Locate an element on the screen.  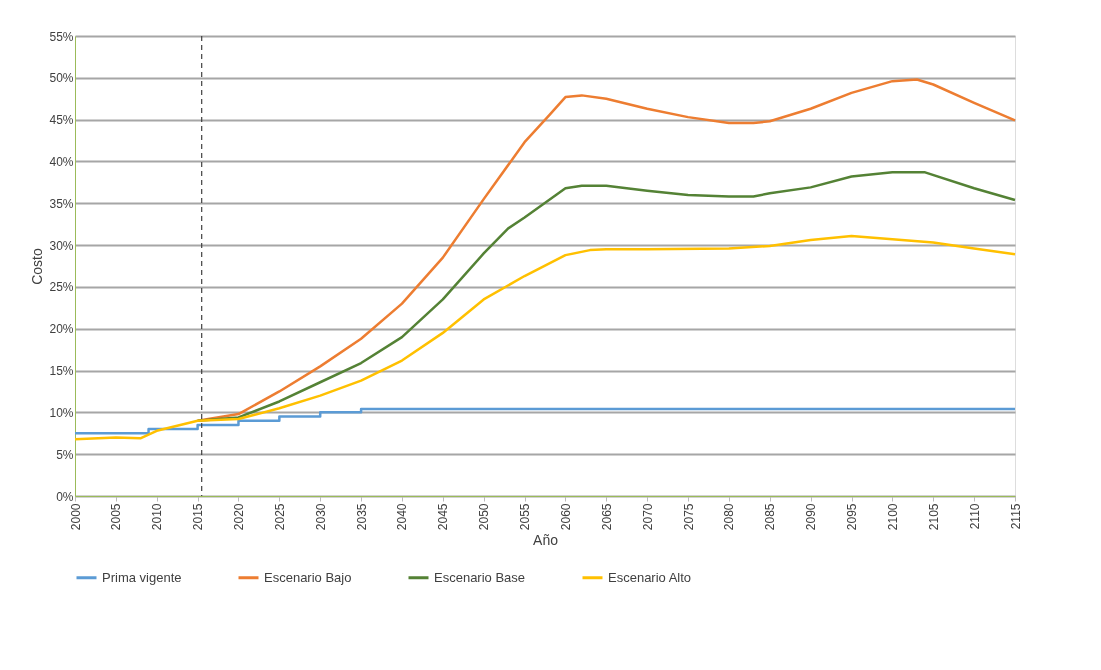
x-tick-label: 2100 is located at coordinates (892, 517).